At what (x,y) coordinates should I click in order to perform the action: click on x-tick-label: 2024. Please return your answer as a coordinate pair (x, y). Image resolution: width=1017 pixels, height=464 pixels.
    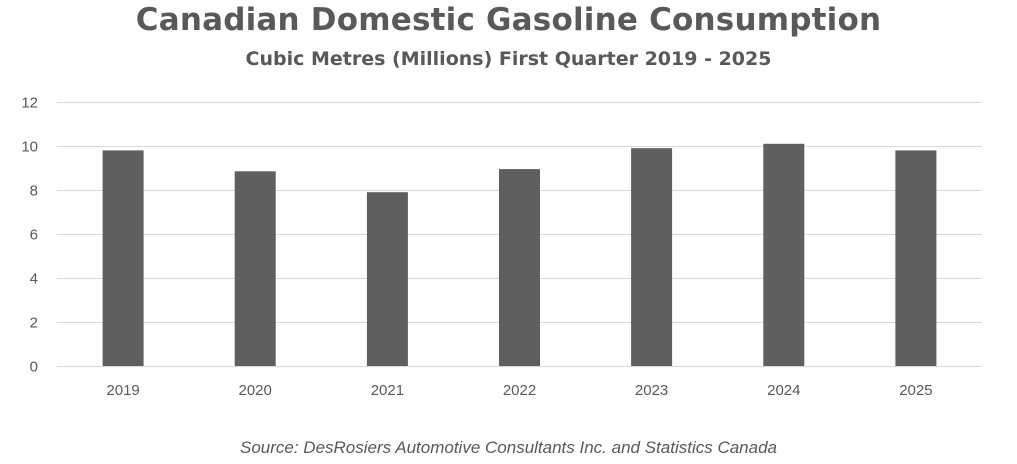
    Looking at the image, I should click on (783, 390).